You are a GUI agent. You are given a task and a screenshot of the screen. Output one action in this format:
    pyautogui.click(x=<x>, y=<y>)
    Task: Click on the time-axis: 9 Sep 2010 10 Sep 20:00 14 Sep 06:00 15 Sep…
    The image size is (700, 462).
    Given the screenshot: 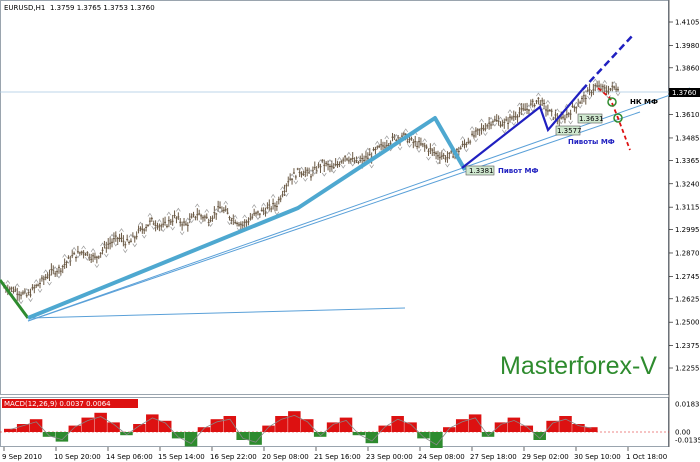 What is the action you would take?
    pyautogui.click(x=334, y=454)
    